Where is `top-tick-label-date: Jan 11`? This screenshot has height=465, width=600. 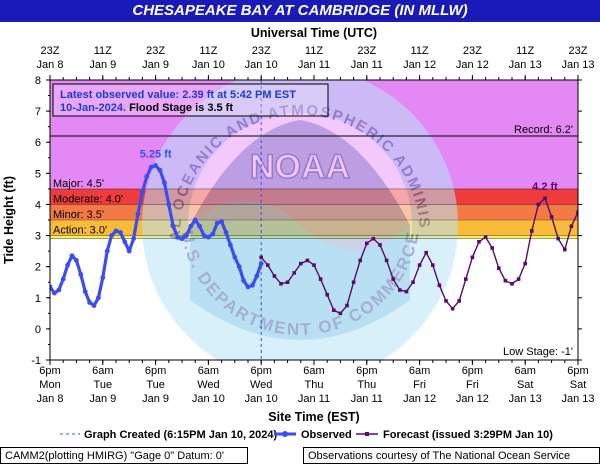
top-tick-label-date: Jan 11 is located at coordinates (367, 65).